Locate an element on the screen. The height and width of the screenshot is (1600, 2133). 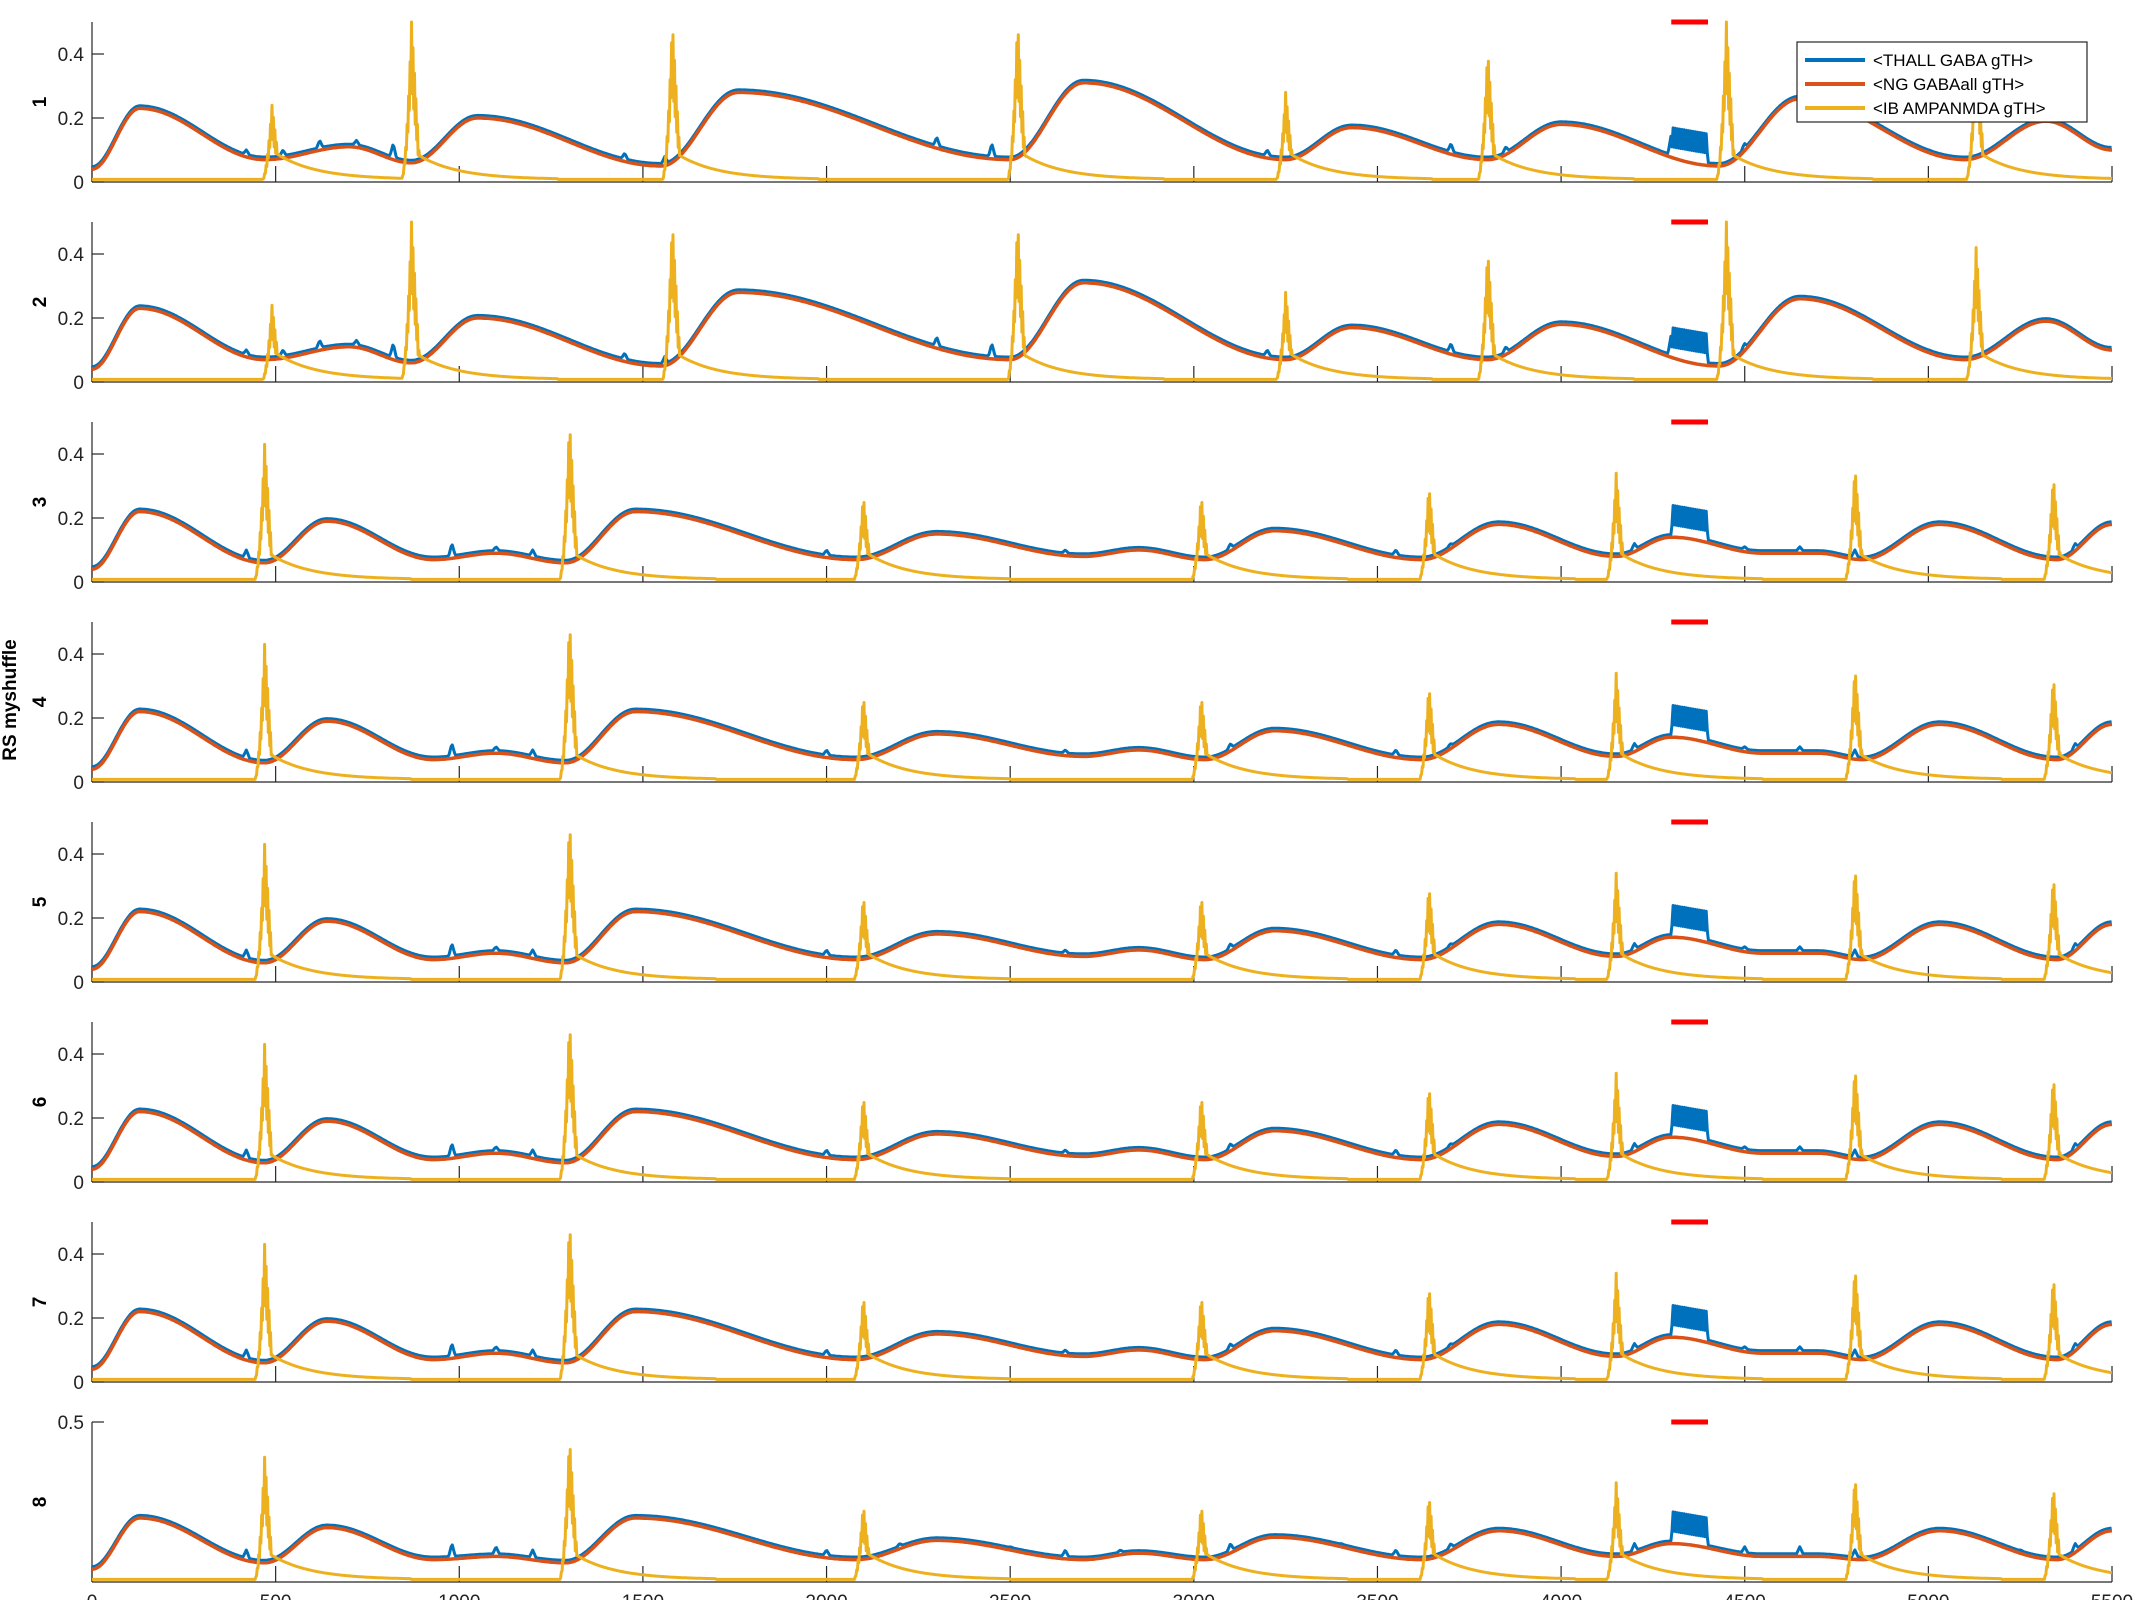
legend-label-thall-gaba: <THALL GABA gTH> is located at coordinates (1953, 60).